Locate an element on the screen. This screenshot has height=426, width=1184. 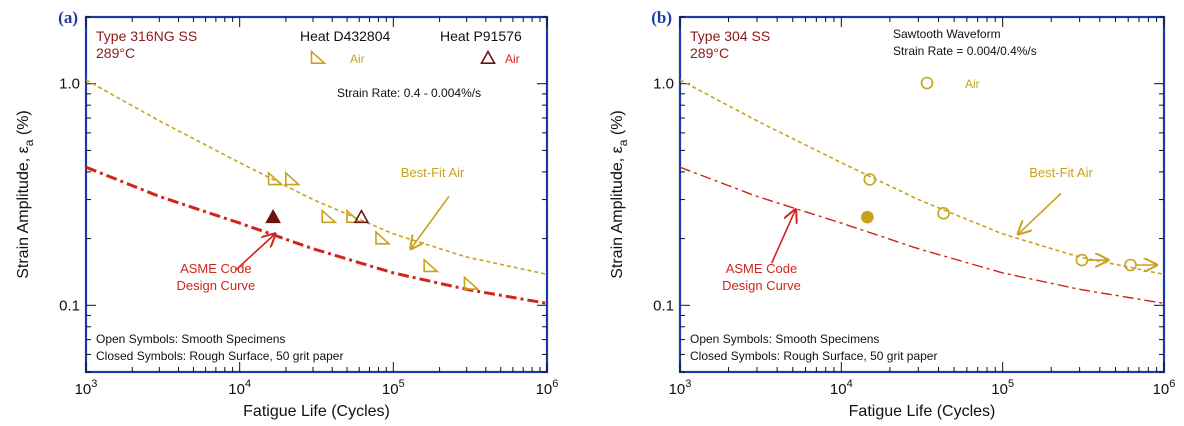
legend-heat-label: Heat D432804 is located at coordinates (345, 36).